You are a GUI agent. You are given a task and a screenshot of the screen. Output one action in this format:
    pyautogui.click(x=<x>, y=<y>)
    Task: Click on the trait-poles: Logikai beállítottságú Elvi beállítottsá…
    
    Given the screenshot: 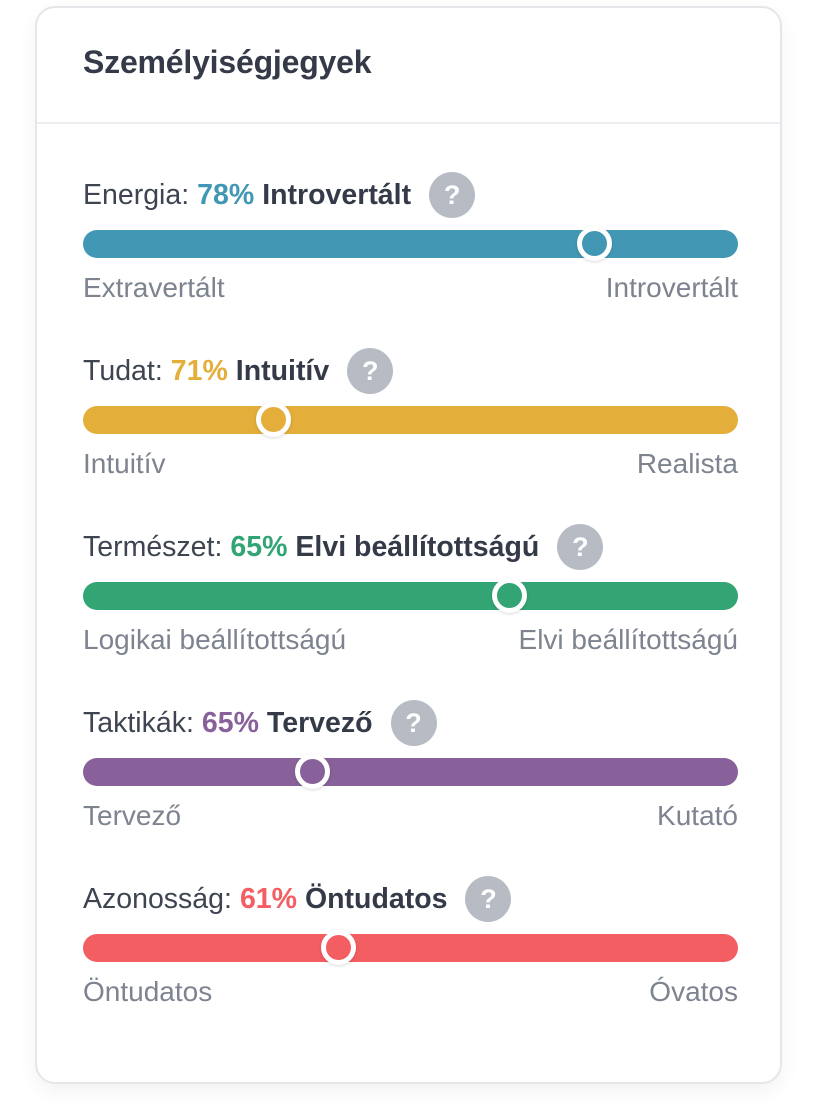 What is the action you would take?
    pyautogui.click(x=410, y=640)
    